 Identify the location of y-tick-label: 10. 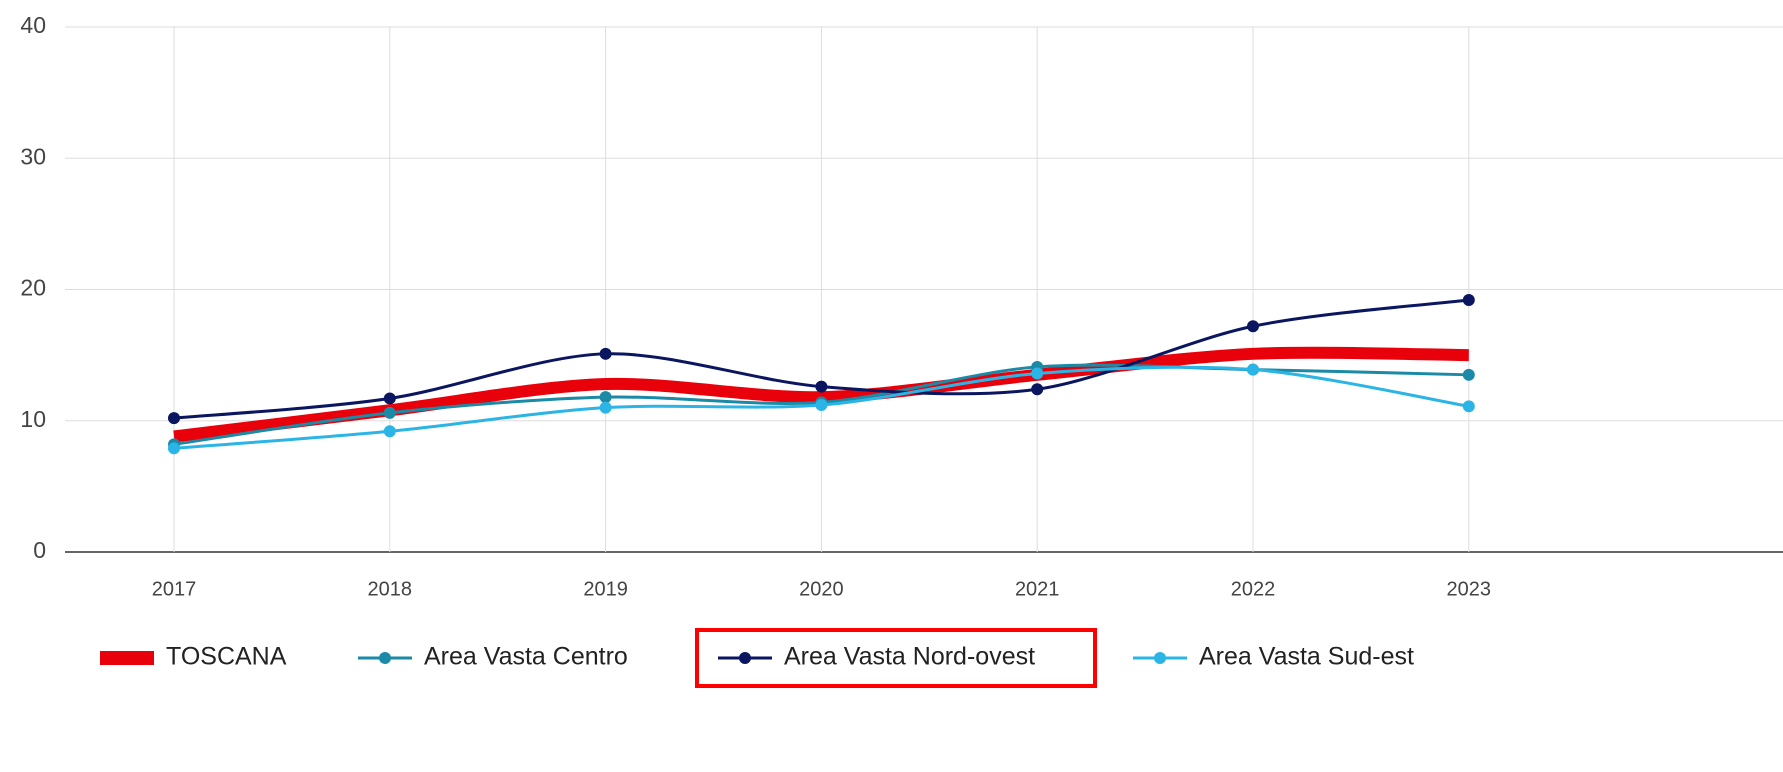
(33, 419).